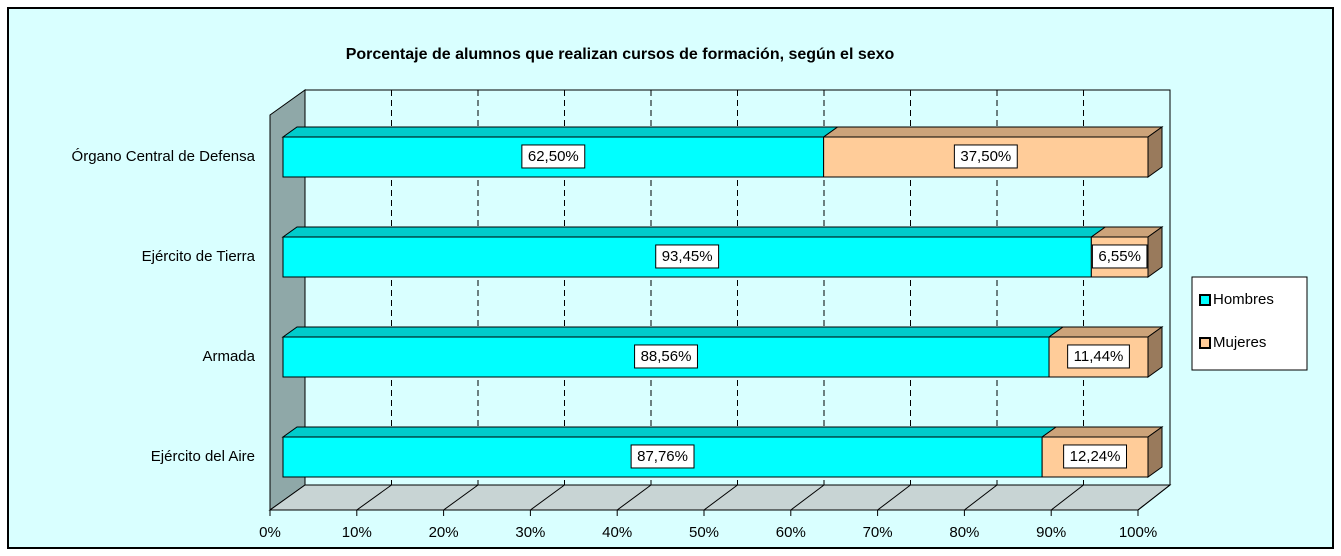 Image resolution: width=1341 pixels, height=556 pixels. Describe the element at coordinates (1243, 299) in the screenshot. I see `legend-label: Hombres` at that location.